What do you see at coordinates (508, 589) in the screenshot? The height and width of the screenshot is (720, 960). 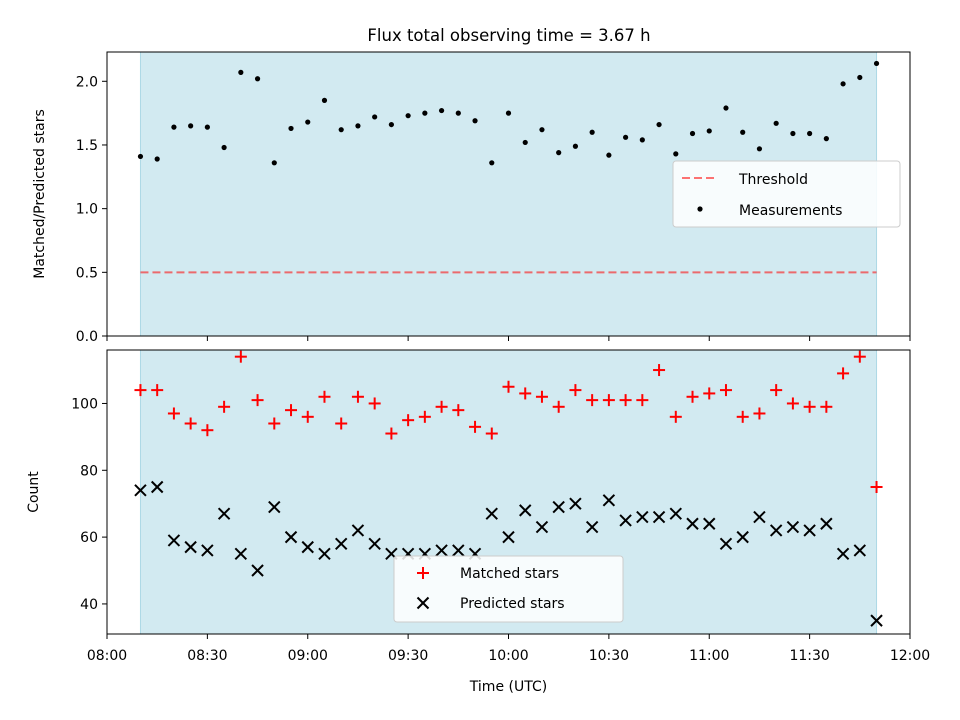 I see `legend-bottom: Matched stars Predicted stars` at bounding box center [508, 589].